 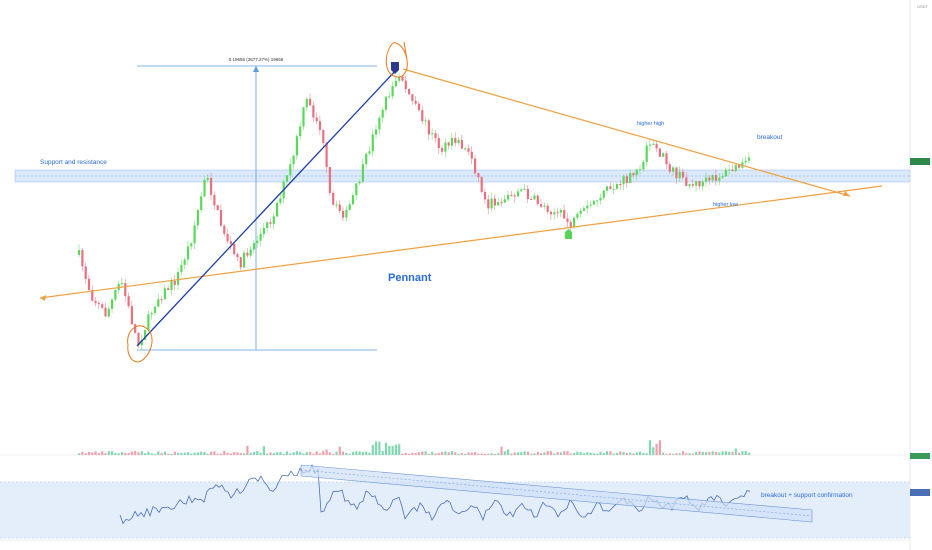 What do you see at coordinates (650, 124) in the screenshot?
I see `higher-high-label: higher high` at bounding box center [650, 124].